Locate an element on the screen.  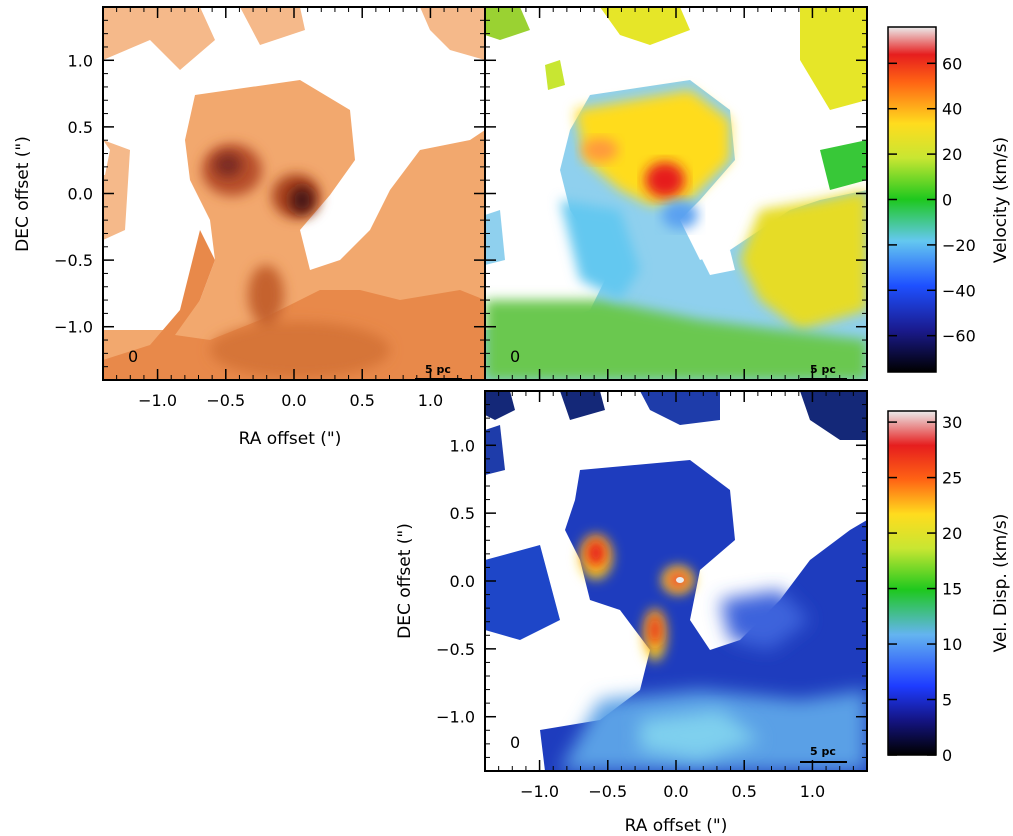
colorbar-tick-label: −40 is located at coordinates (959, 290).